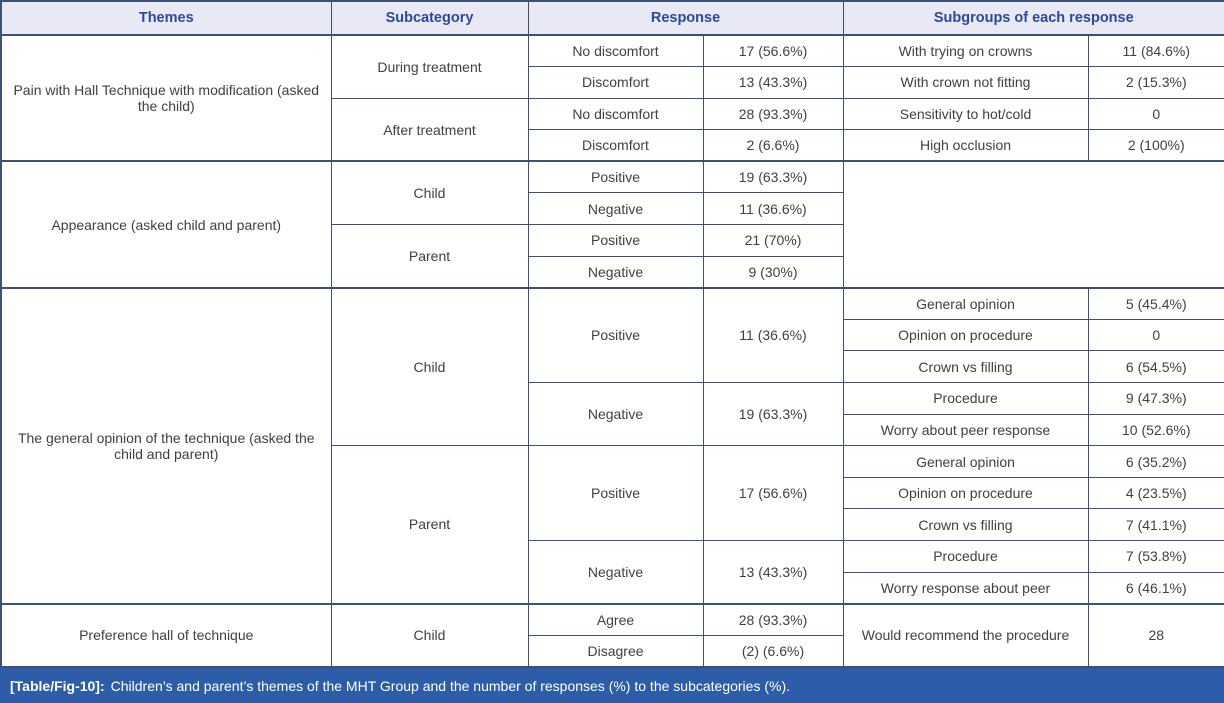  I want to click on empty-subgroups-cell, so click(1033, 224).